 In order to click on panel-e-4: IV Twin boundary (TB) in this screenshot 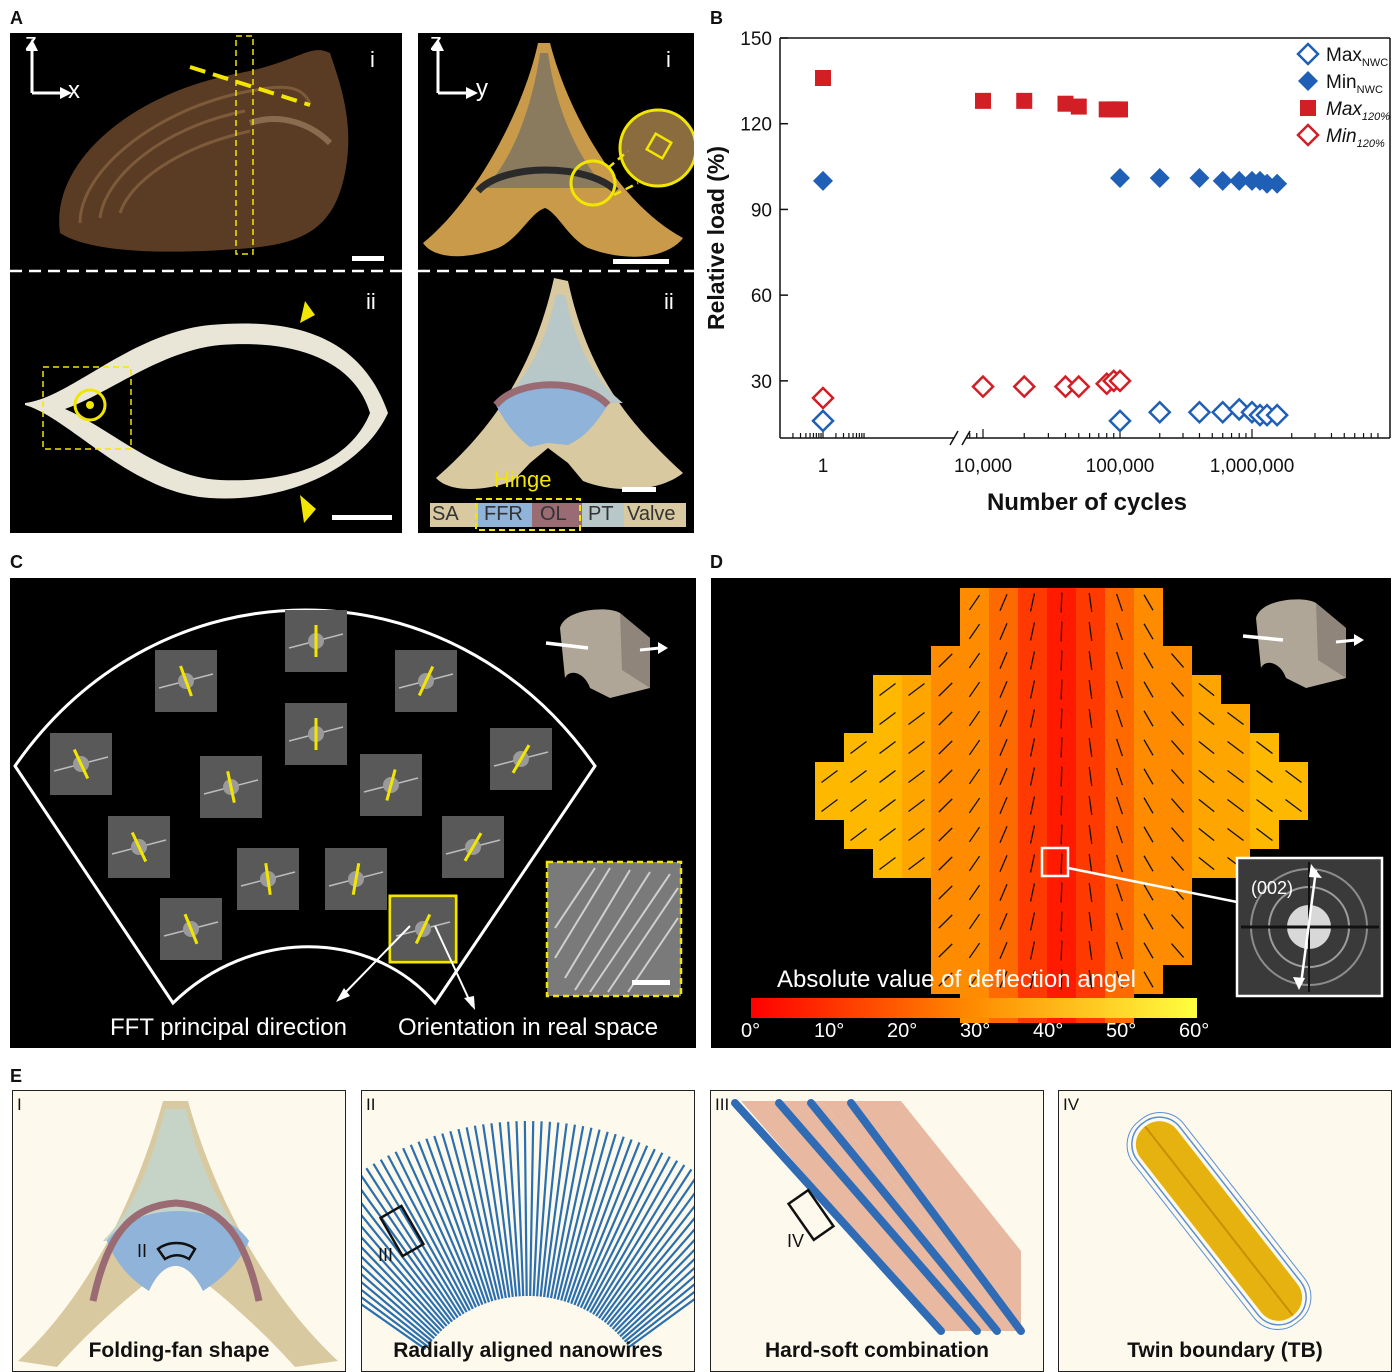, I will do `click(1225, 1231)`.